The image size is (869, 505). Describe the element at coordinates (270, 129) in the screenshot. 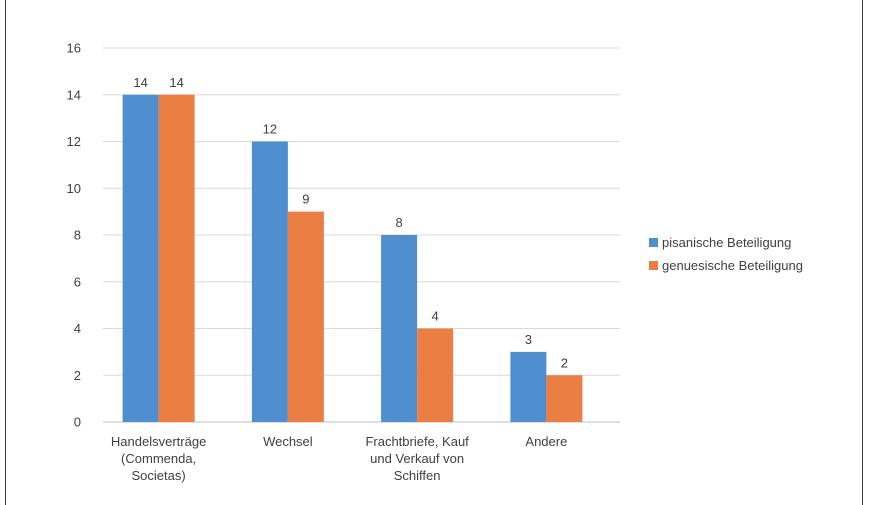

I see `data-label: 12` at that location.